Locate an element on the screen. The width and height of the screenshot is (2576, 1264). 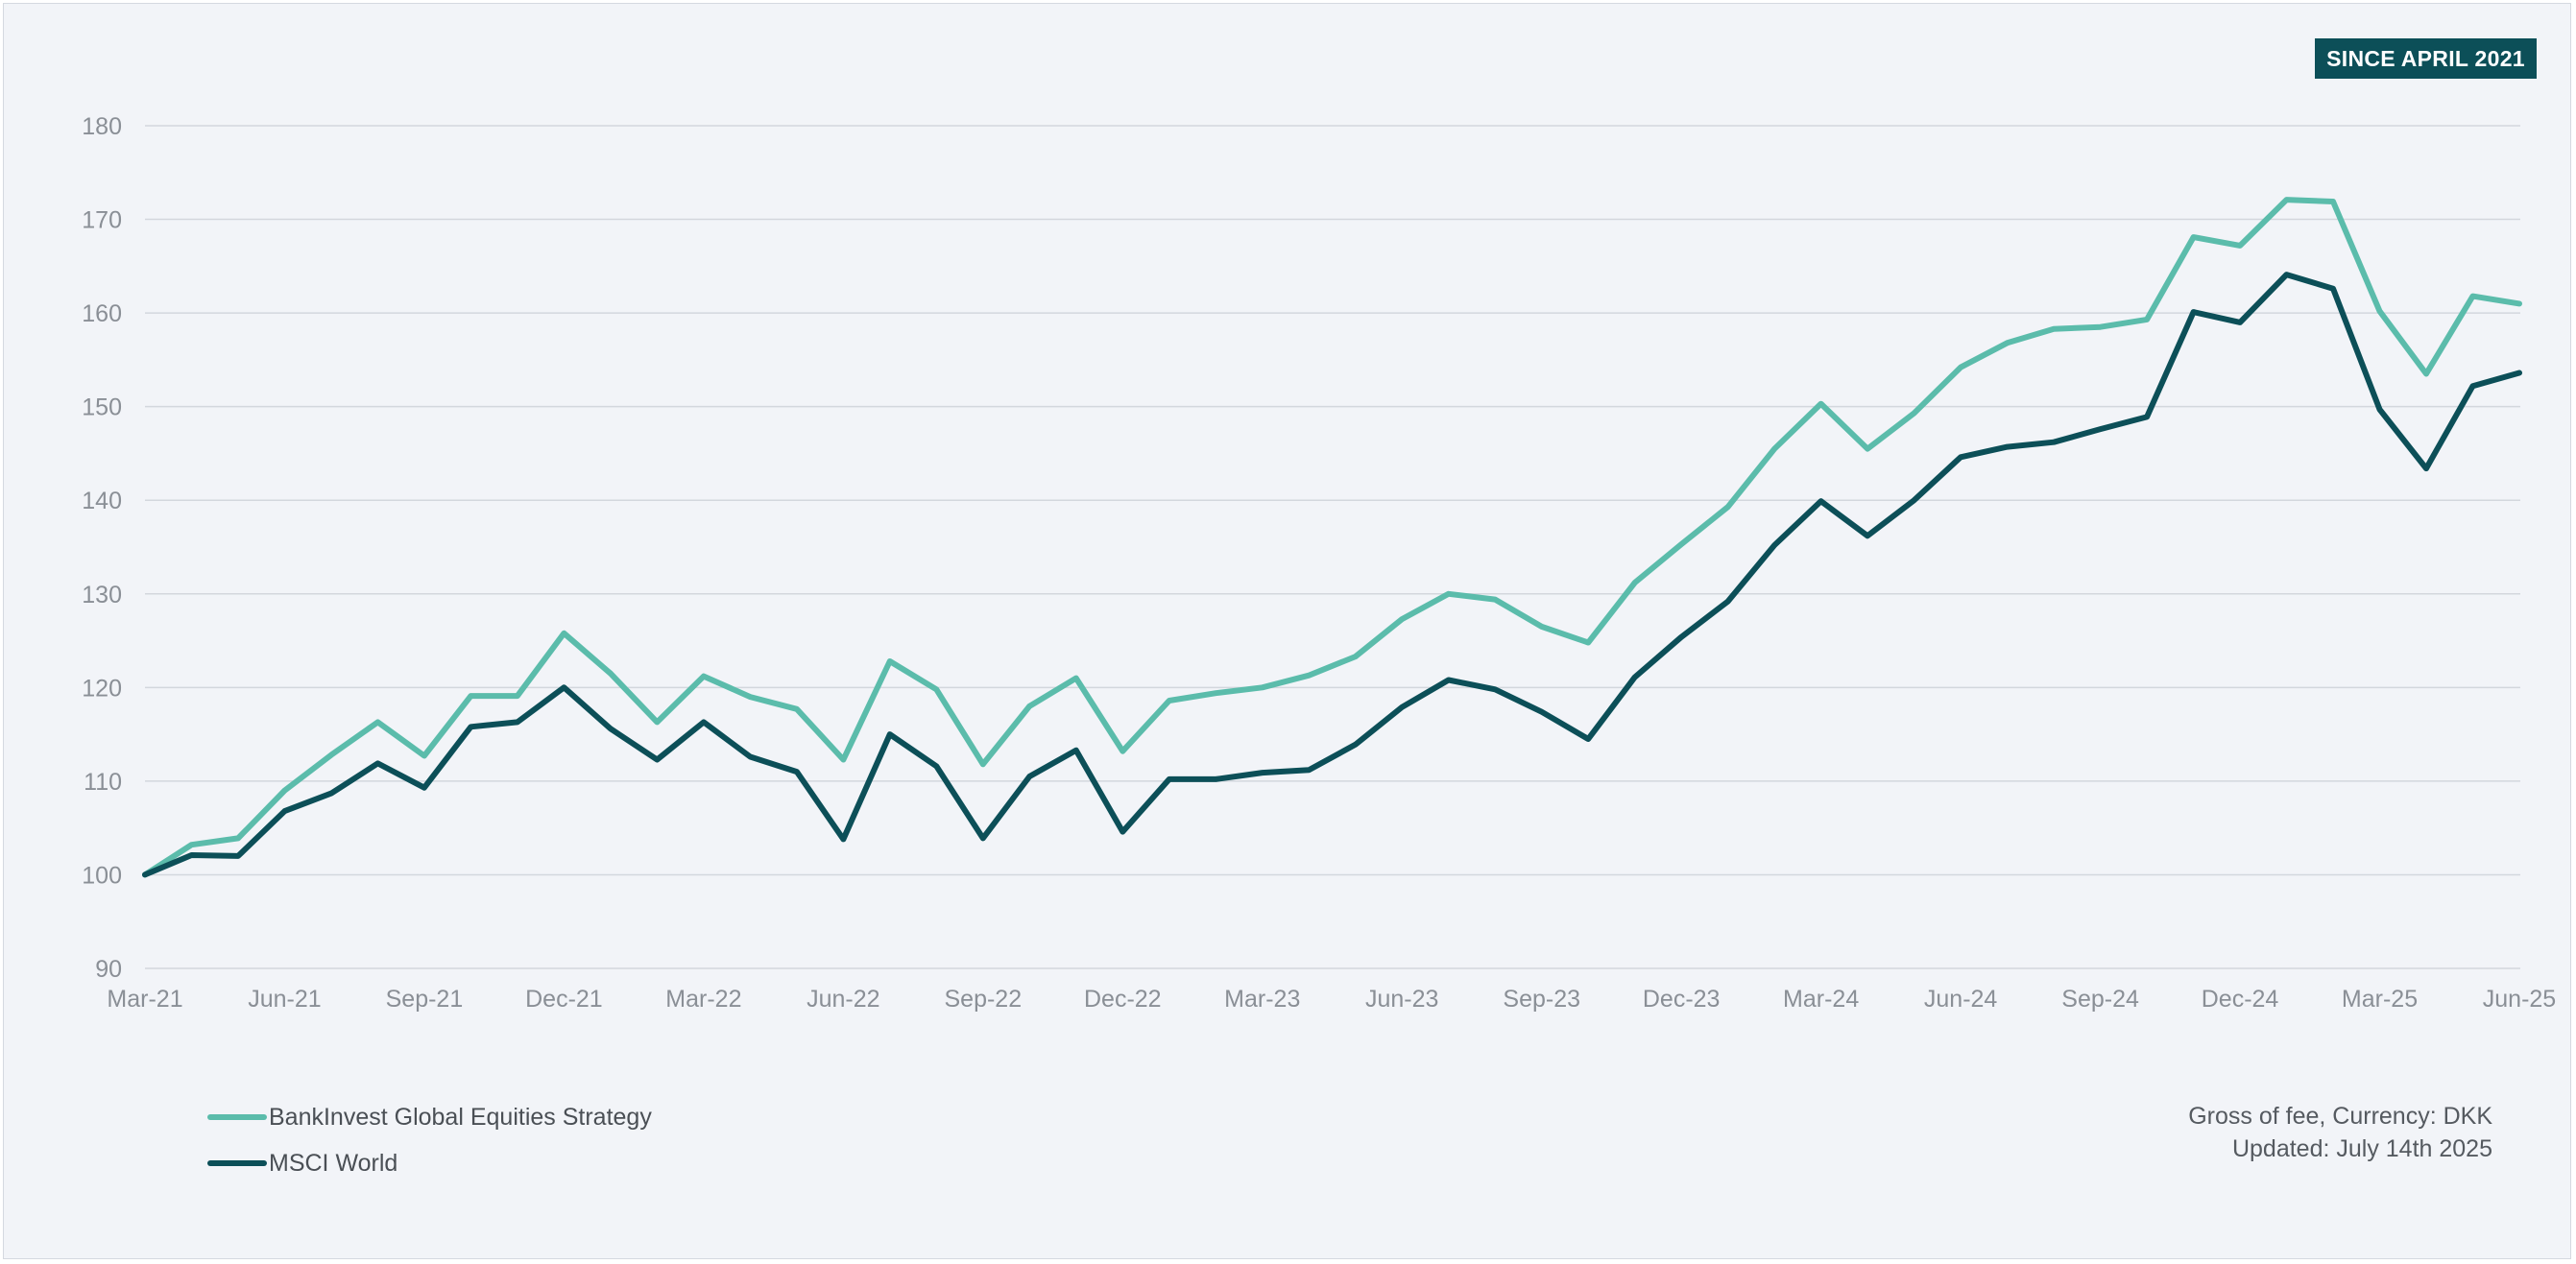
x-tick-label-jun-21: Jun-21 is located at coordinates (284, 999).